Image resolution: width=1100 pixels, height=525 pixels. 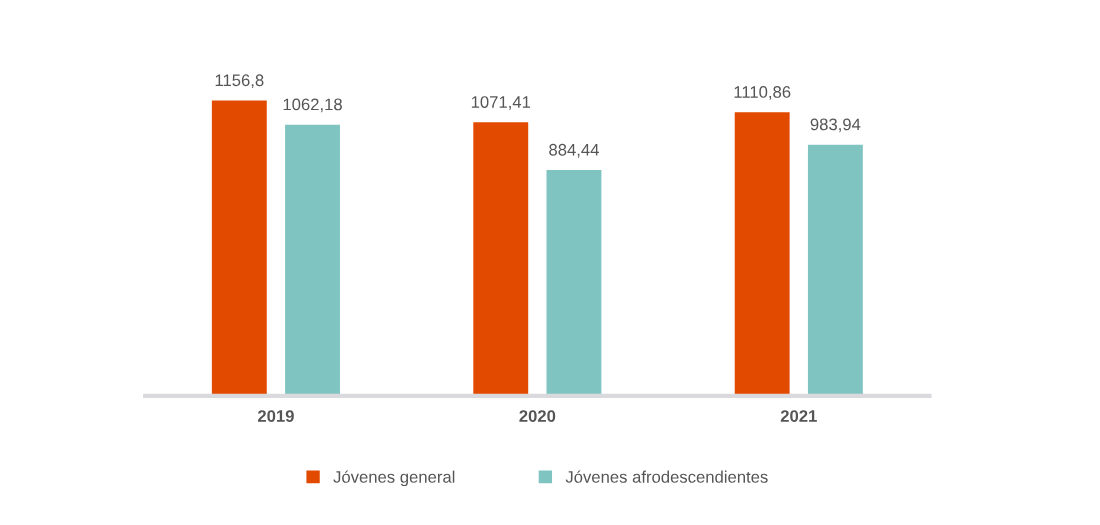 What do you see at coordinates (835, 125) in the screenshot?
I see `data-label: 983,94` at bounding box center [835, 125].